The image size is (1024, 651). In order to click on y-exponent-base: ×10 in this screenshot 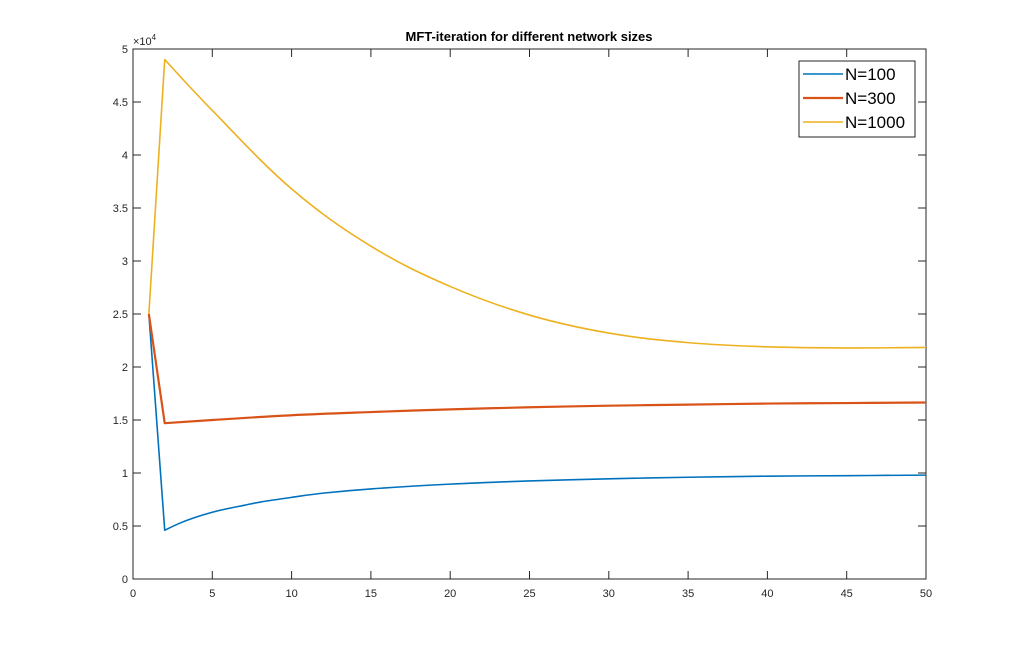, I will do `click(142, 42)`.